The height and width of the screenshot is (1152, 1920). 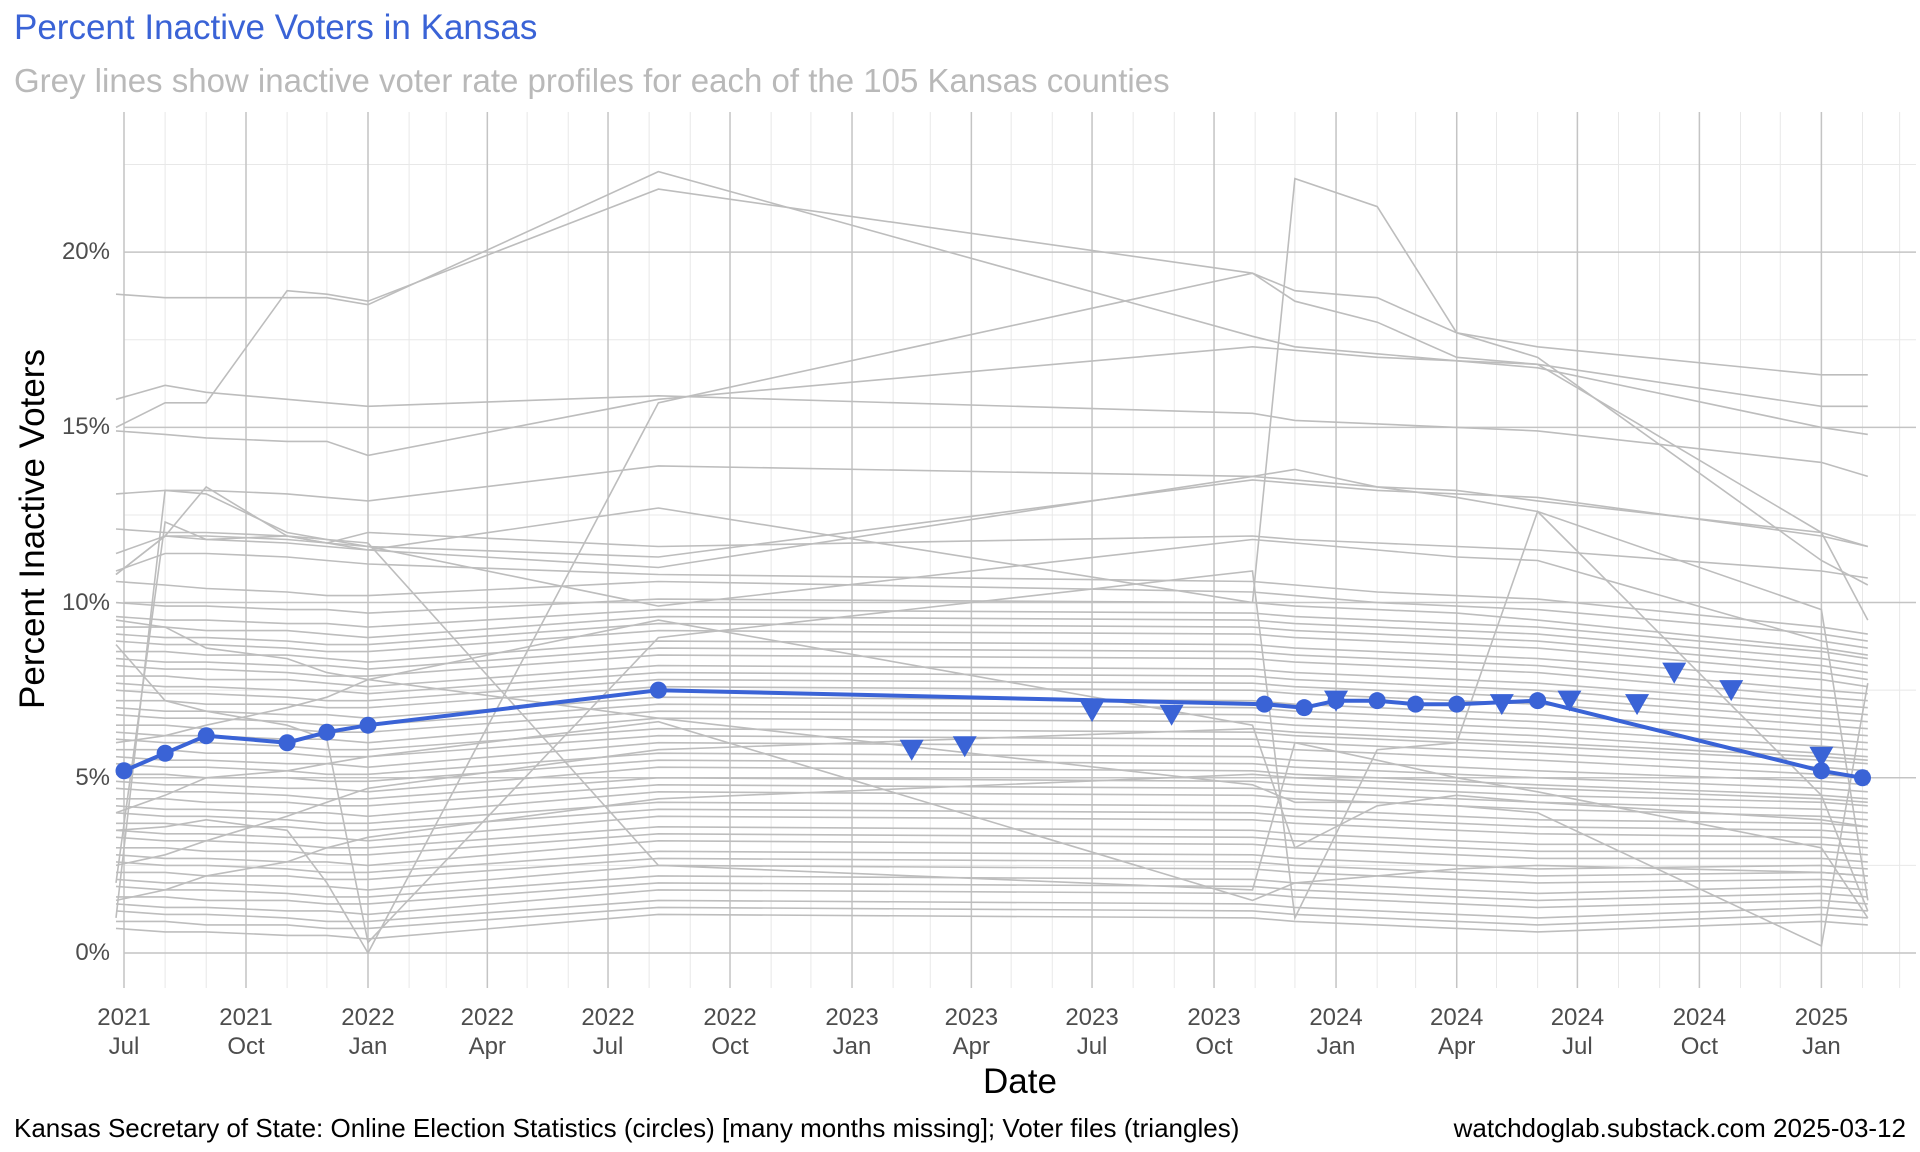 I want to click on x-tick-label: 2025 Jan, so click(x=1821, y=1032).